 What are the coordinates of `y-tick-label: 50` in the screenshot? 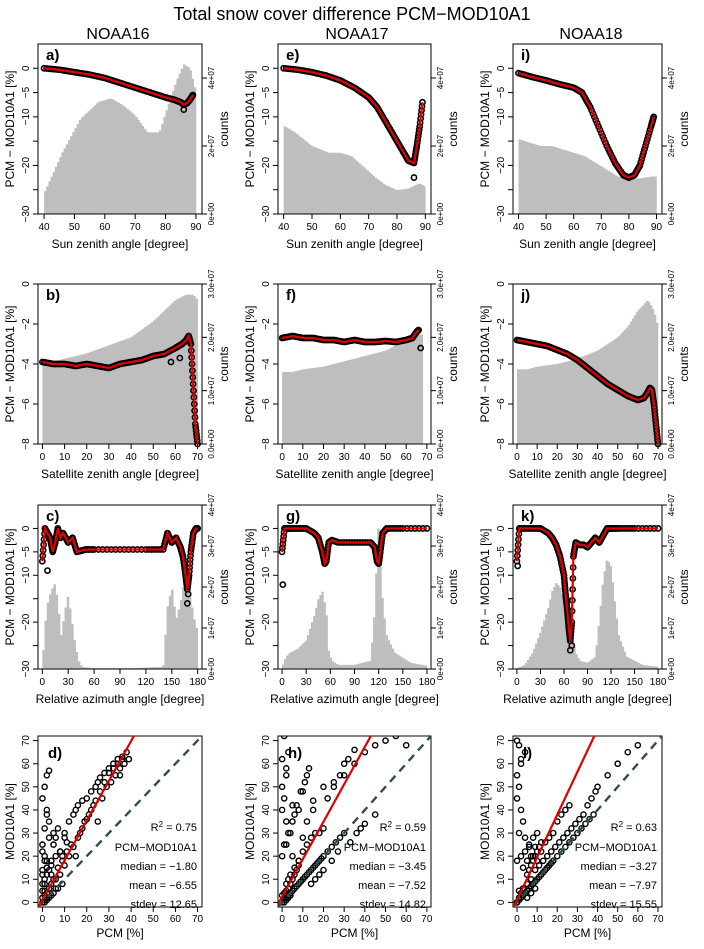 It's located at (26, 787).